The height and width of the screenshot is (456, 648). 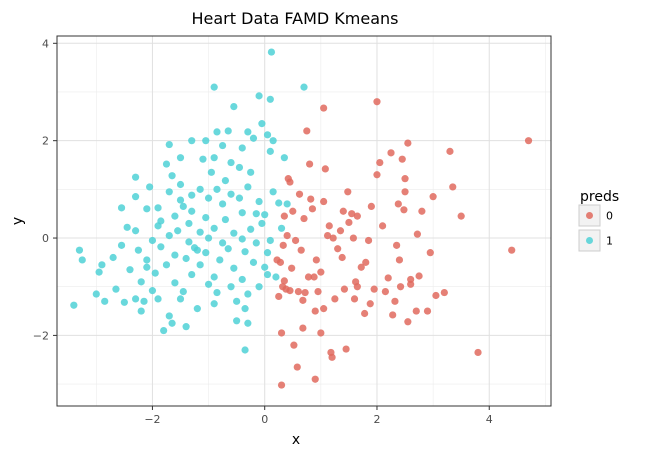 I want to click on x-axis-title: x, so click(x=296, y=440).